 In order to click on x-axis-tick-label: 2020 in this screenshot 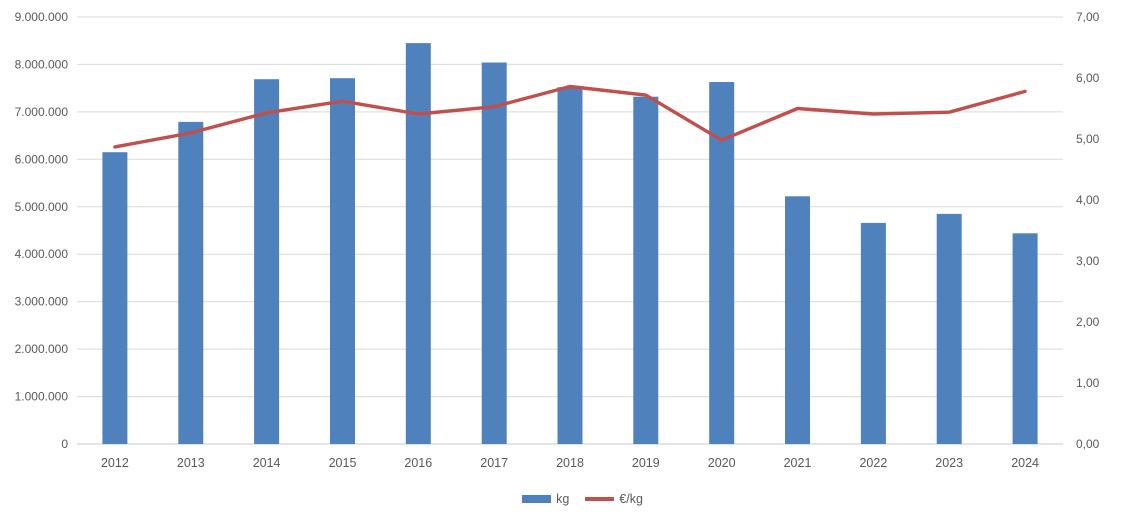, I will do `click(722, 463)`.